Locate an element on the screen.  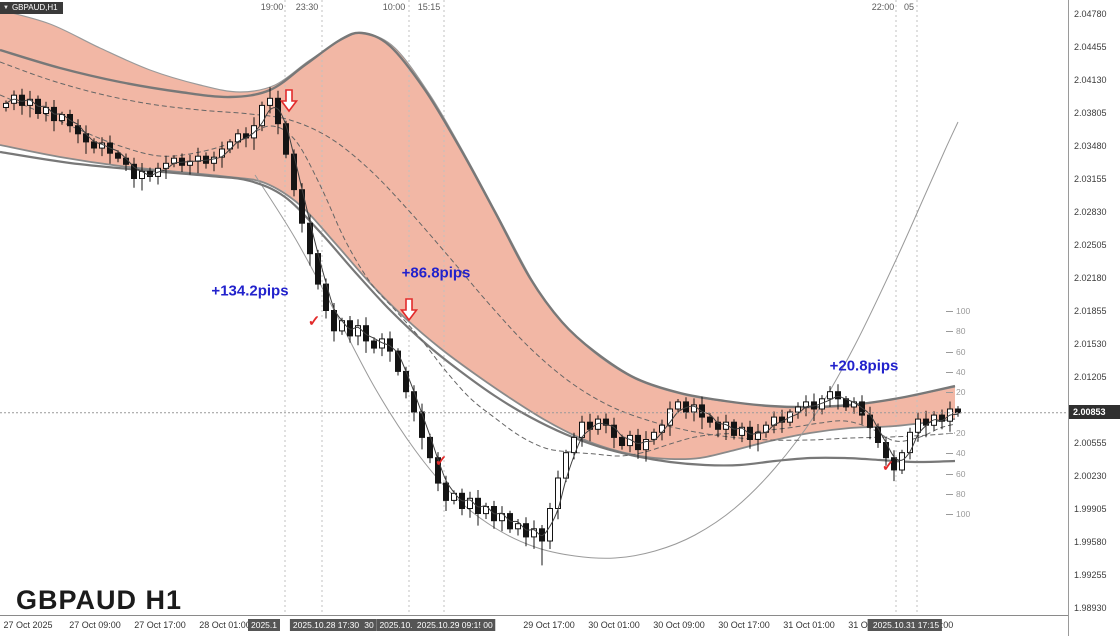
ruler-tick-value: 60 is located at coordinates (961, 352).